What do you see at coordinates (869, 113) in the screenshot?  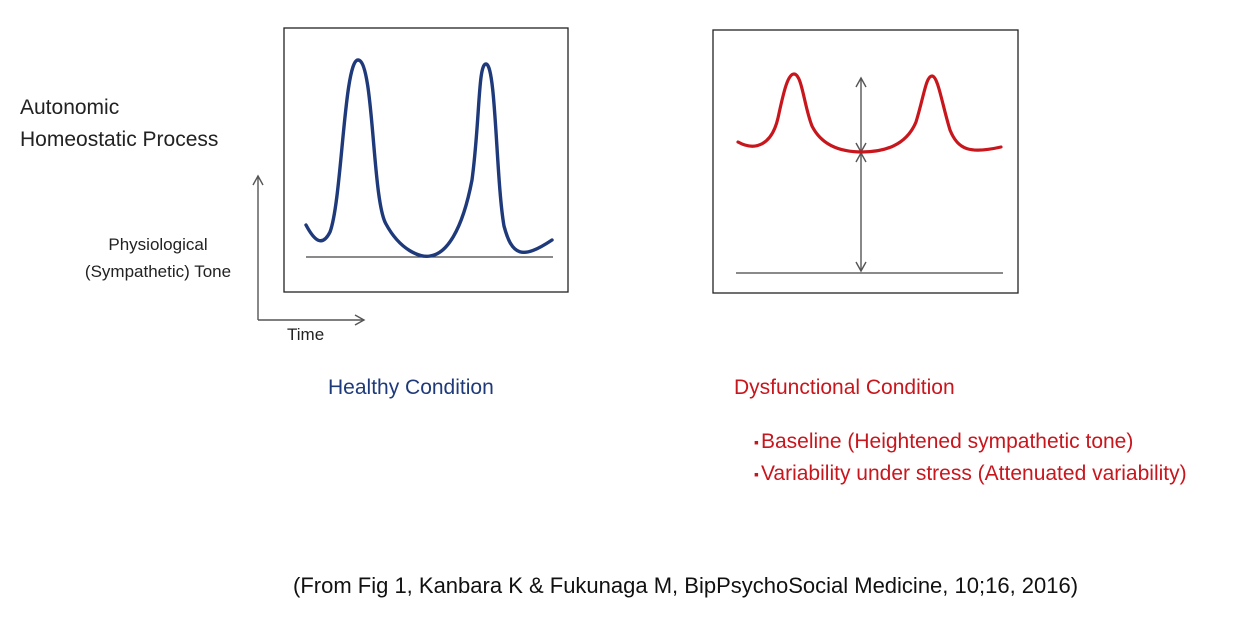 I see `dysfunctional-wave` at bounding box center [869, 113].